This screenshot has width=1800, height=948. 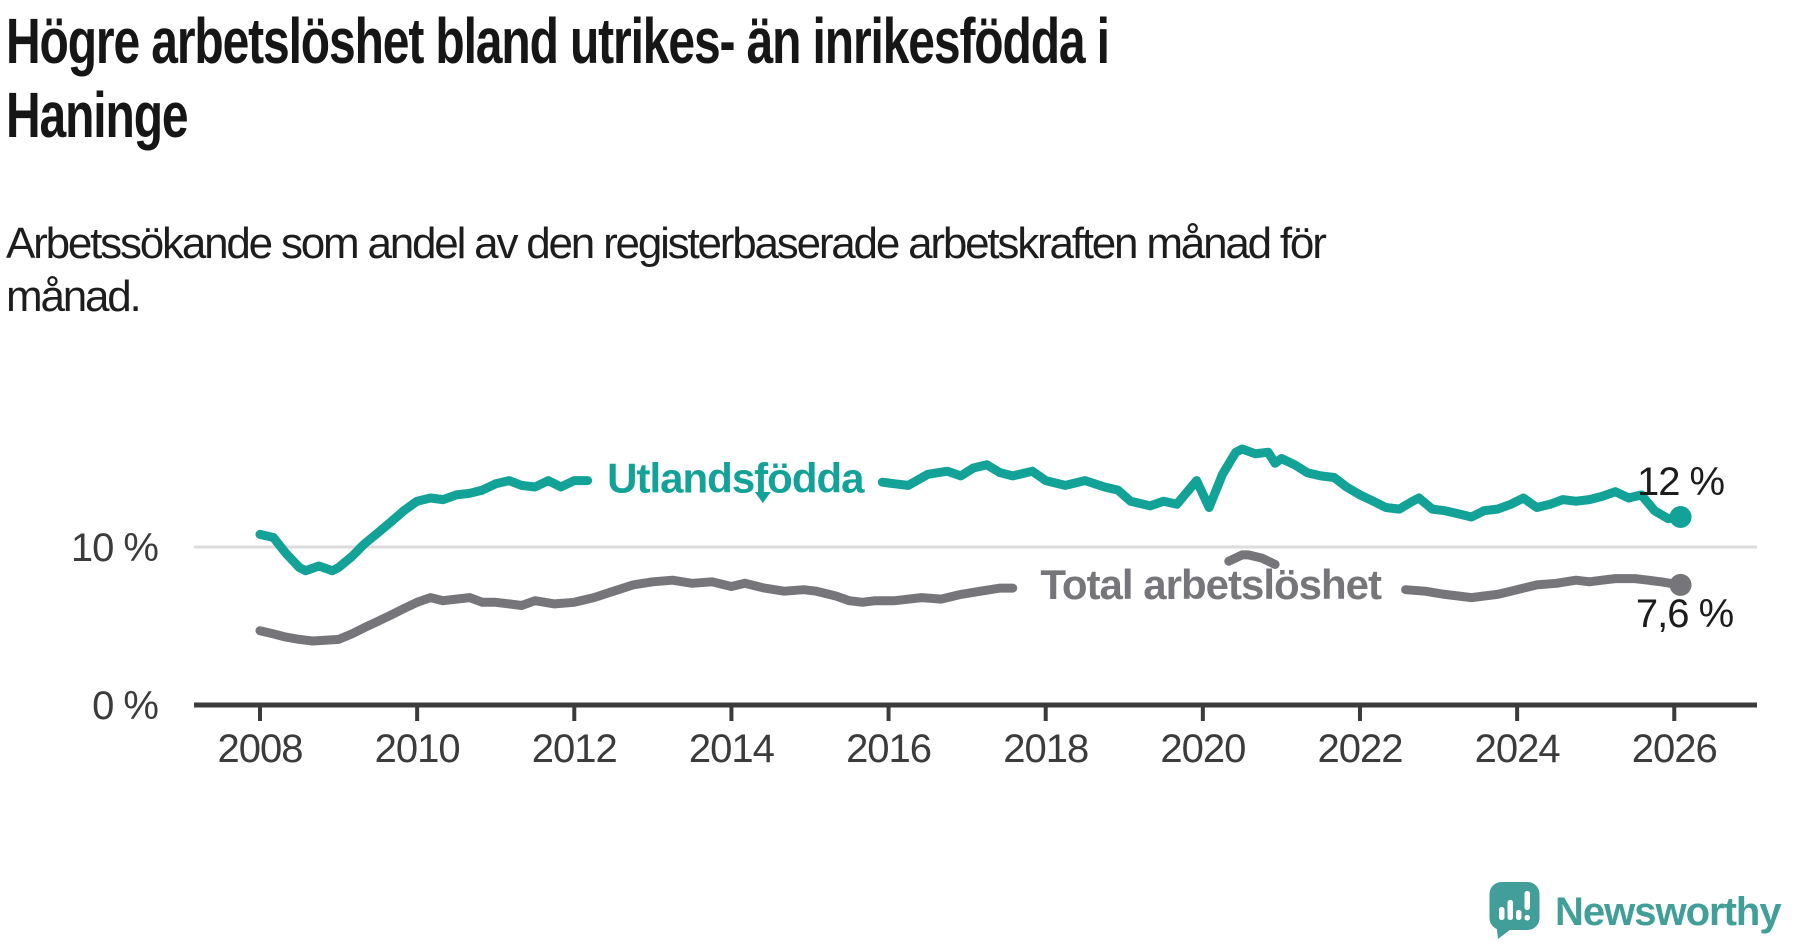 I want to click on series-line-utlandsfodda, so click(x=970, y=510).